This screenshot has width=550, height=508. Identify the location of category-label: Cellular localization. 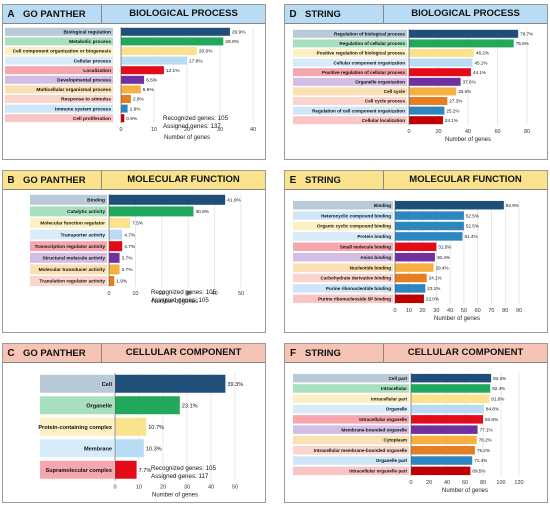
(383, 120).